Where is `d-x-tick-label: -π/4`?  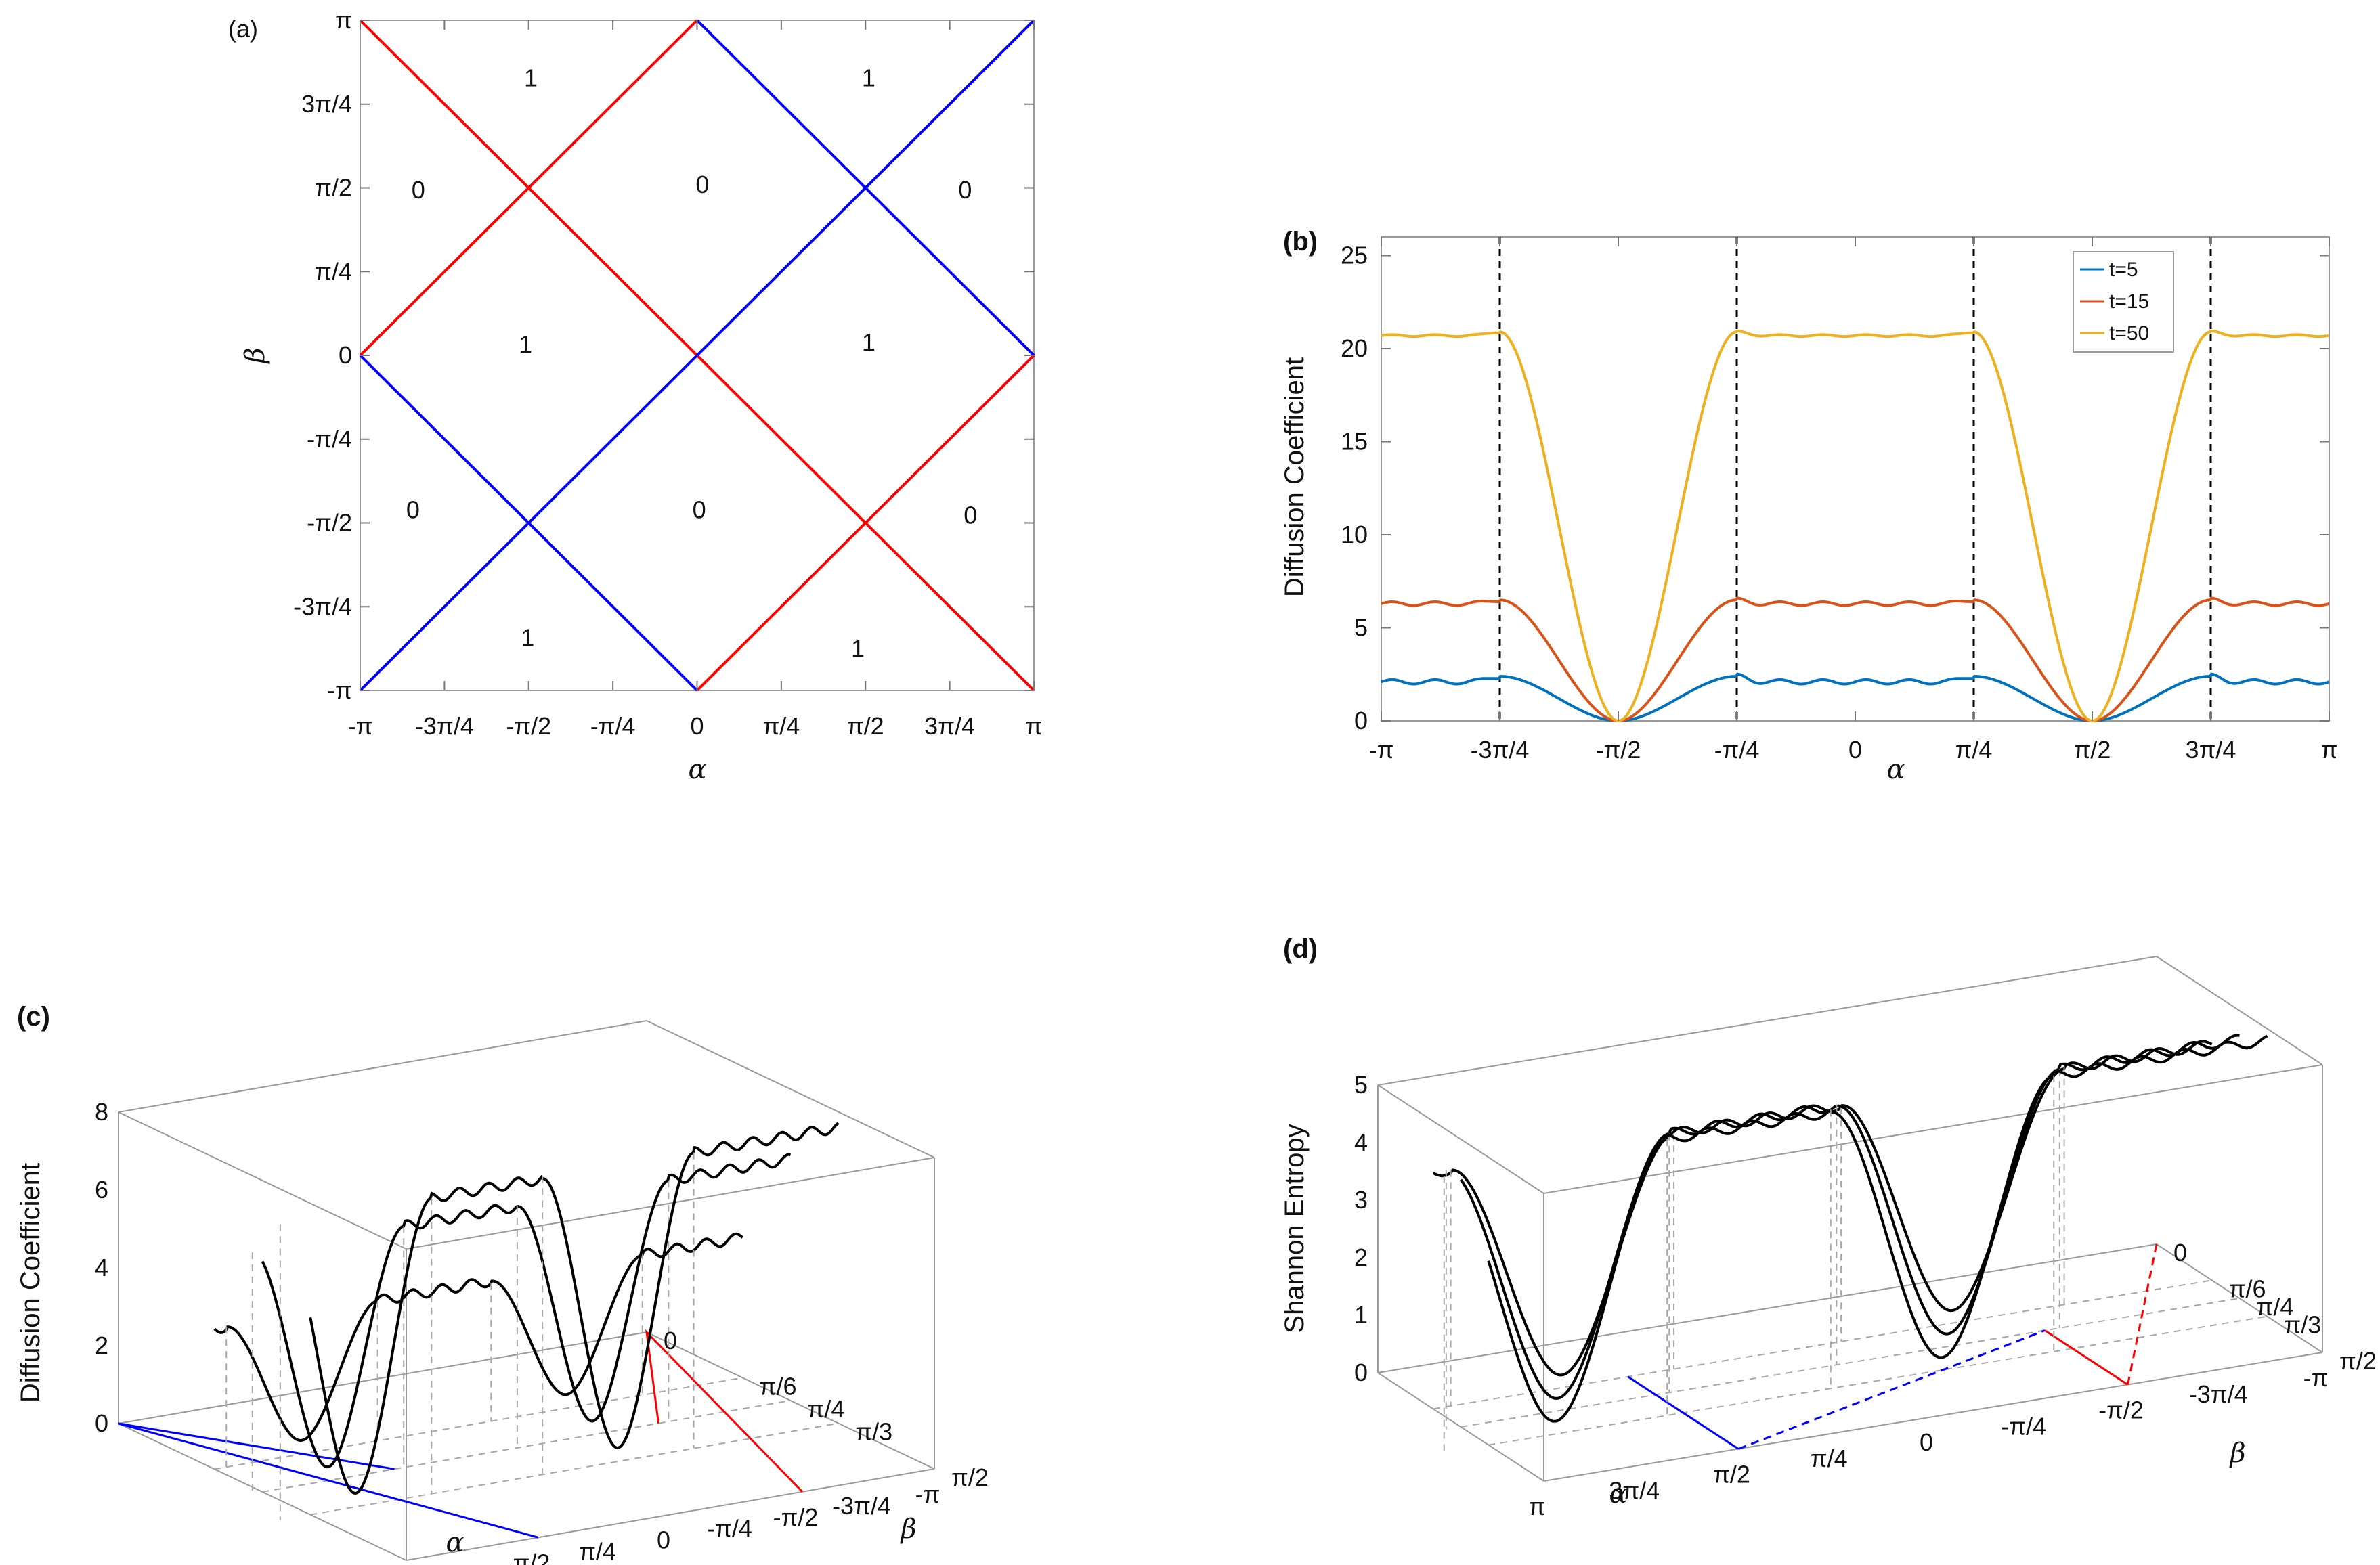
d-x-tick-label: -π/4 is located at coordinates (2024, 1426).